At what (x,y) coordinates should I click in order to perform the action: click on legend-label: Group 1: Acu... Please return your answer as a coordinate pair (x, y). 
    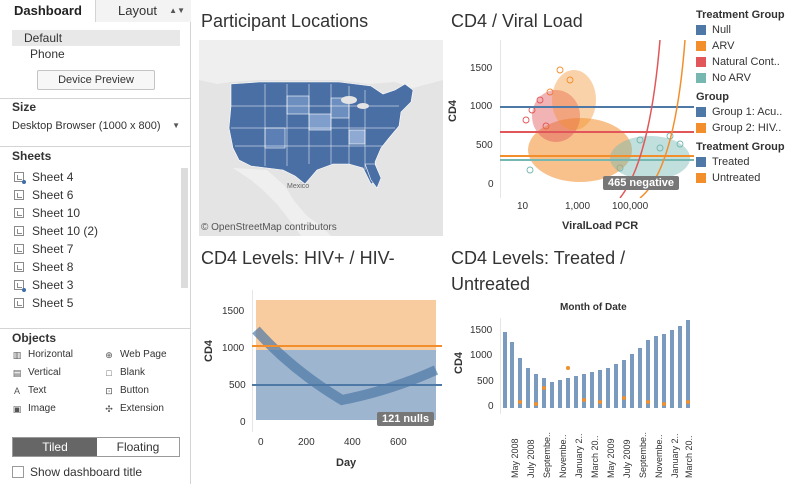
    Looking at the image, I should click on (747, 112).